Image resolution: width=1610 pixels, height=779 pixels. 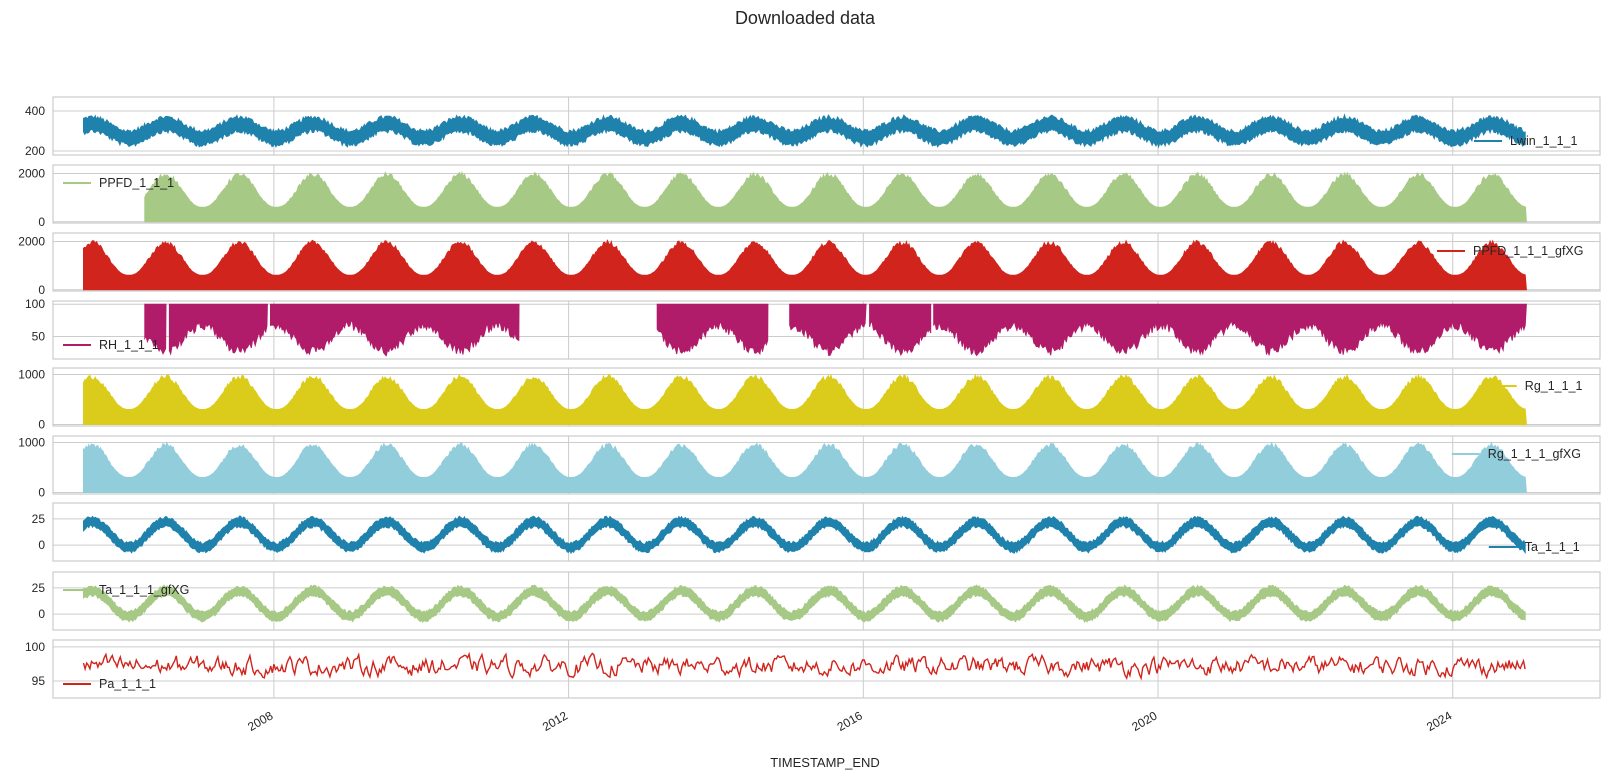 What do you see at coordinates (805, 467) in the screenshot?
I see `series-Rg_1_1_1_gfXG` at bounding box center [805, 467].